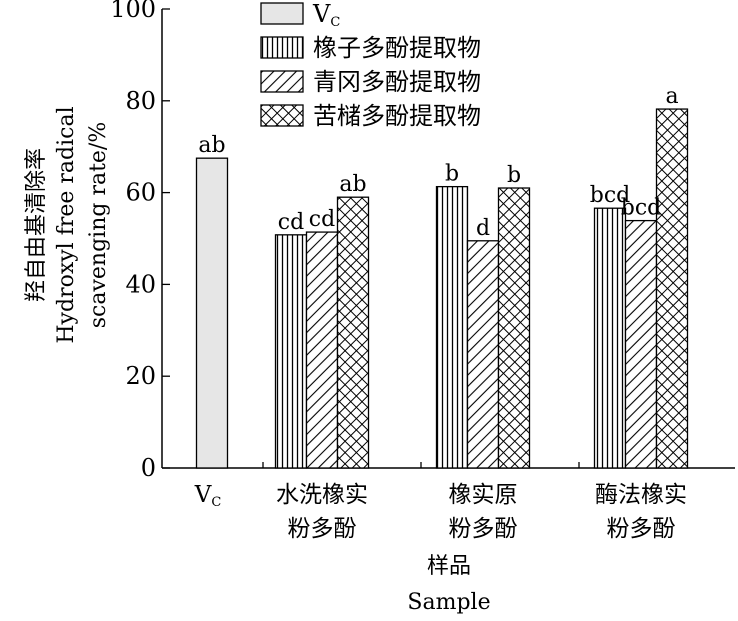 The image size is (738, 621). Describe the element at coordinates (483, 228) in the screenshot. I see `bar-data-label: d` at that location.